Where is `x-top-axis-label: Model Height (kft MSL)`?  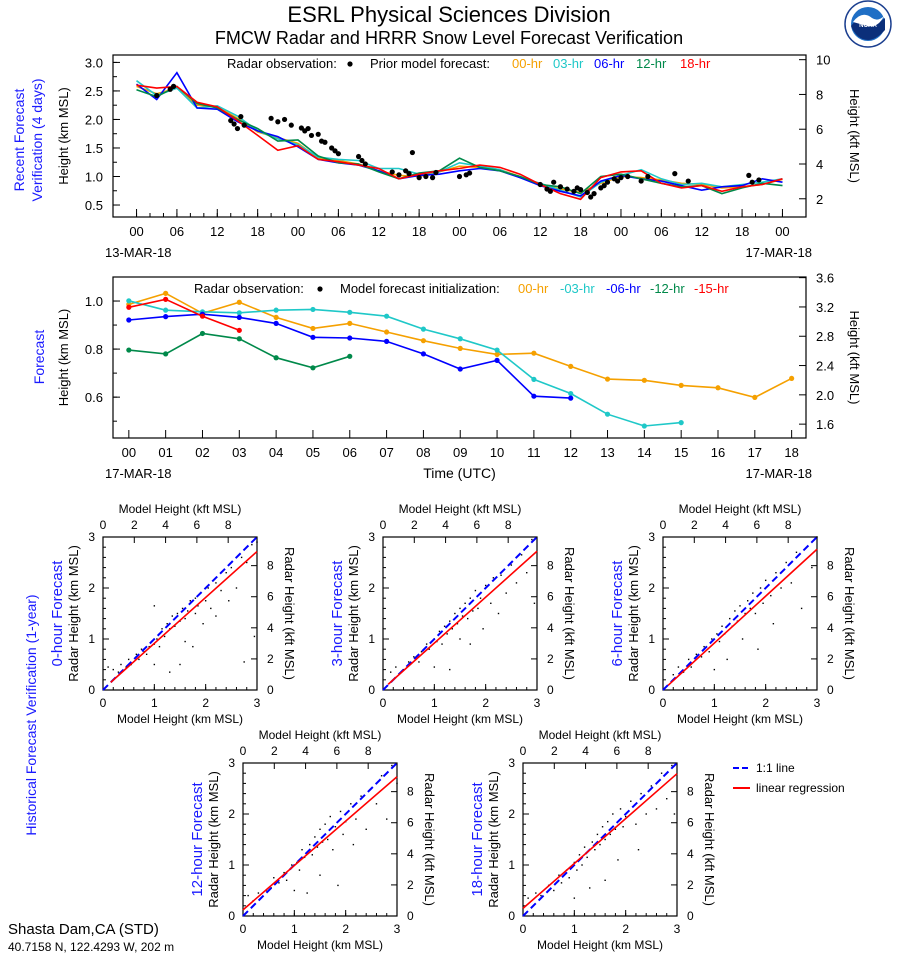
x-top-axis-label: Model Height (kft MSL) is located at coordinates (180, 509).